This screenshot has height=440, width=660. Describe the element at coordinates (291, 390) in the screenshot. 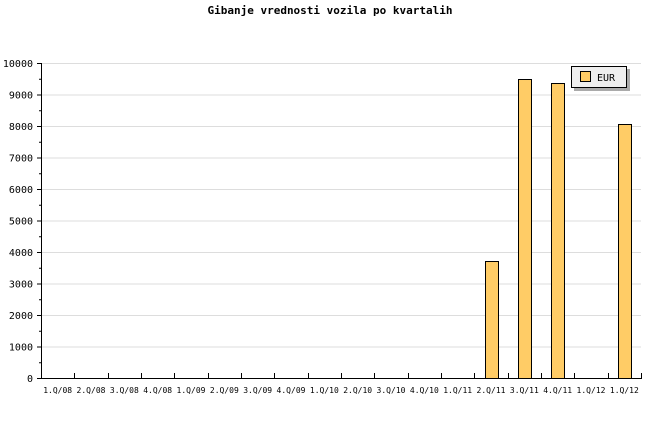

I see `x-tick-label: 4.Q/09` at that location.